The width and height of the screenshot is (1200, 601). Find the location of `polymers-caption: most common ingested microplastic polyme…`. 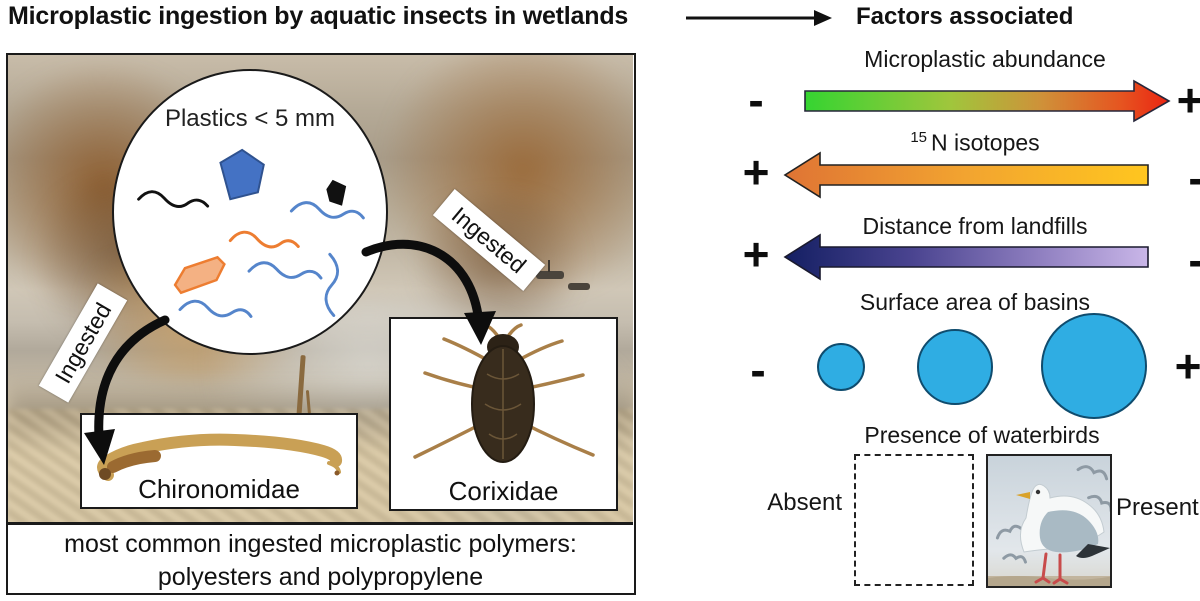

polymers-caption: most common ingested microplastic polyme… is located at coordinates (320, 557).